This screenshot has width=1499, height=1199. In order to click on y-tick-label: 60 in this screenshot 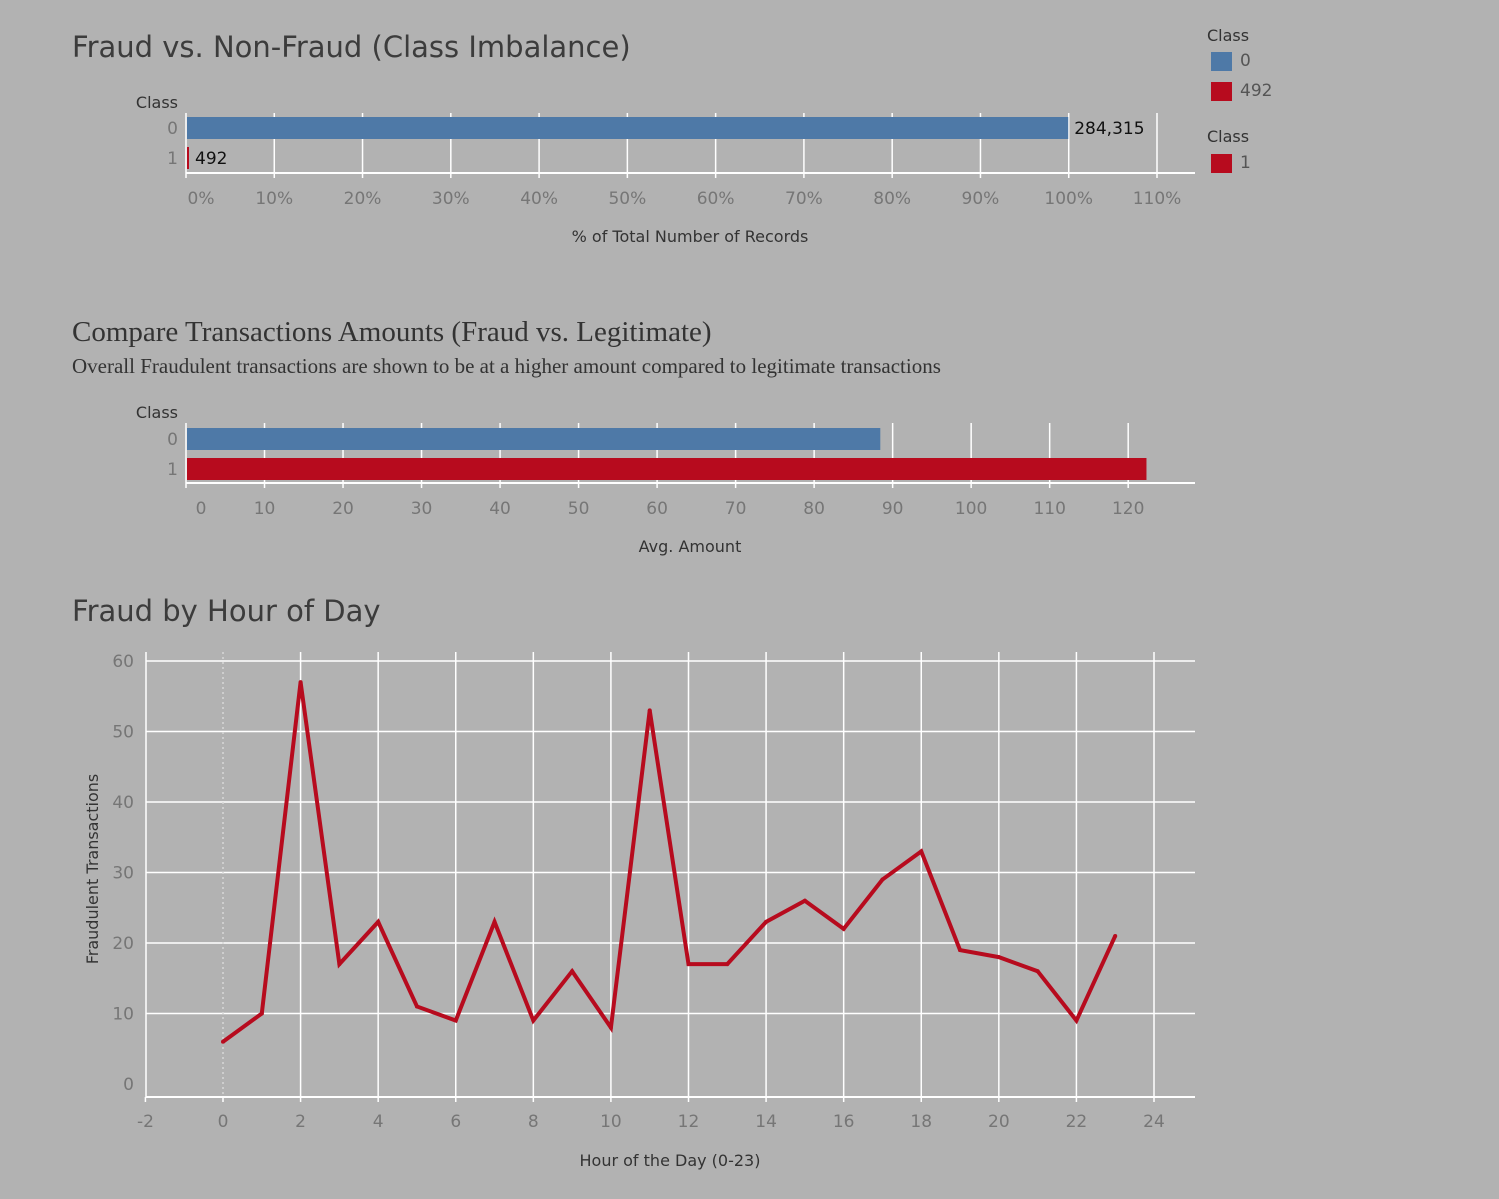, I will do `click(123, 662)`.